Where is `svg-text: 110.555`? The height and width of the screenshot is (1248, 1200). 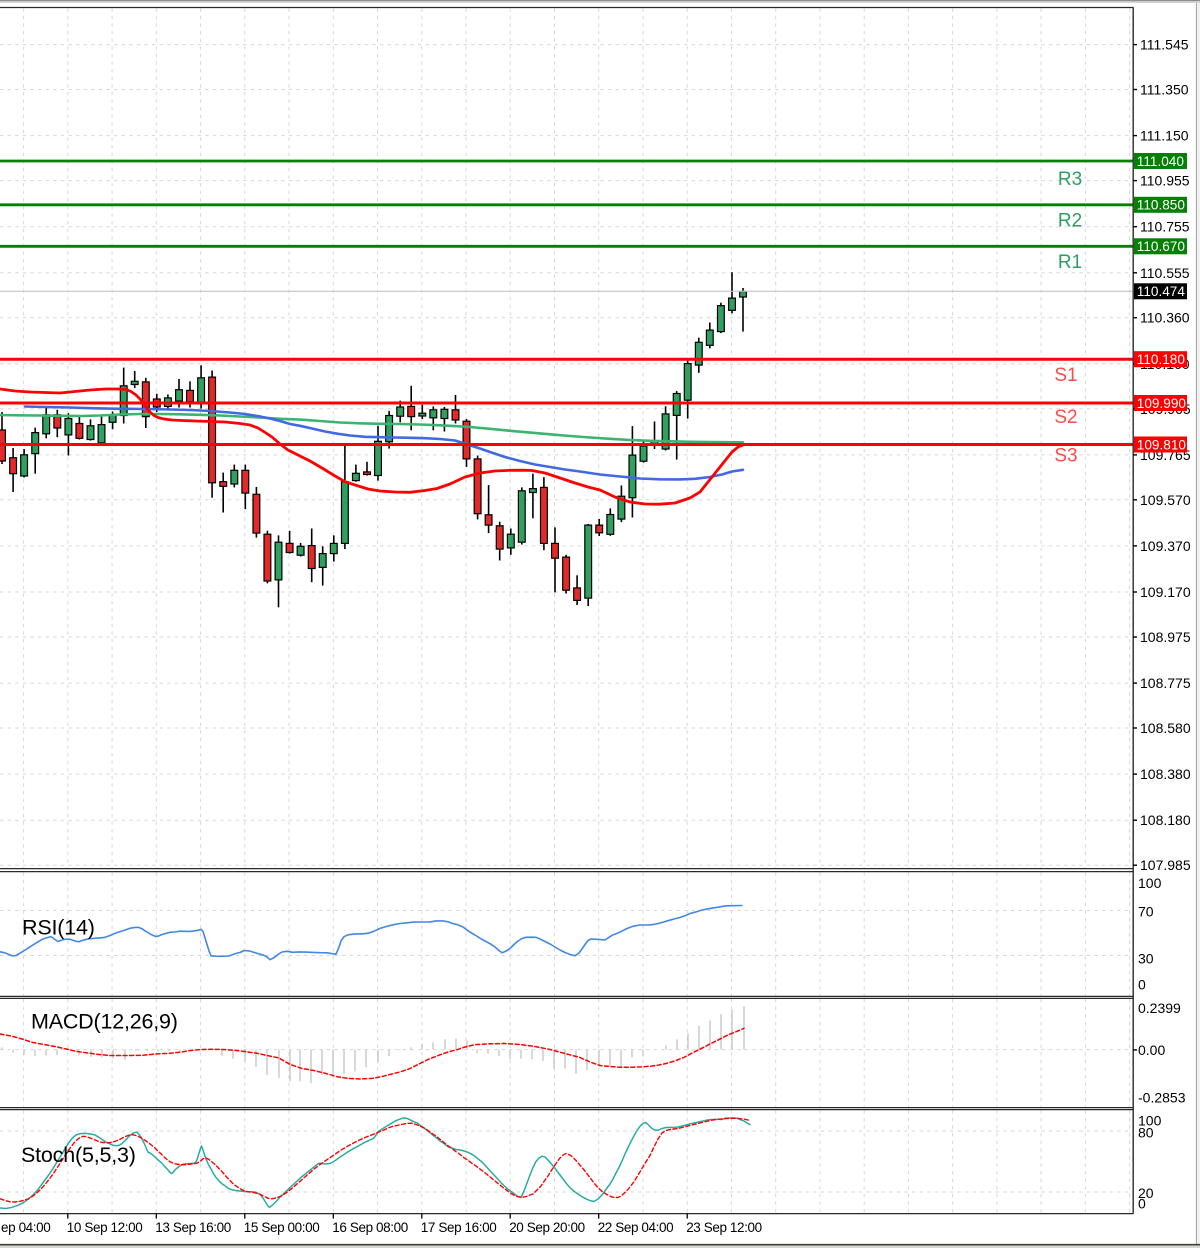 svg-text: 110.555 is located at coordinates (1165, 273).